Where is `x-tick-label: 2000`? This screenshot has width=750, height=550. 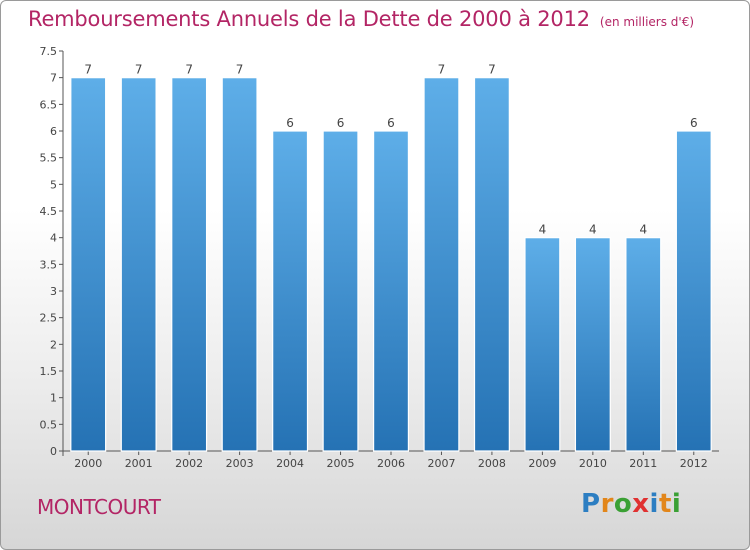 x-tick-label: 2000 is located at coordinates (88, 463).